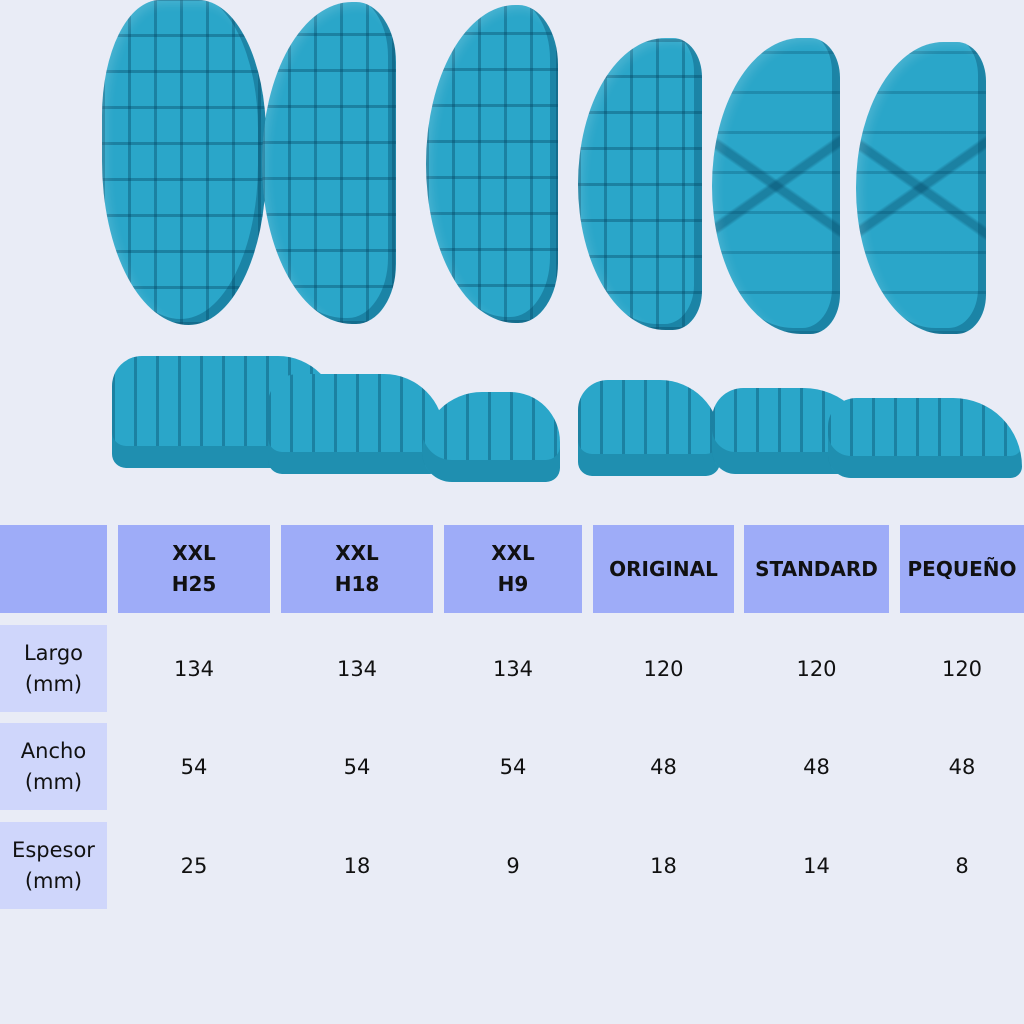 Image resolution: width=1024 pixels, height=1024 pixels. What do you see at coordinates (184, 162) in the screenshot?
I see `sole-xxl-h25-top` at bounding box center [184, 162].